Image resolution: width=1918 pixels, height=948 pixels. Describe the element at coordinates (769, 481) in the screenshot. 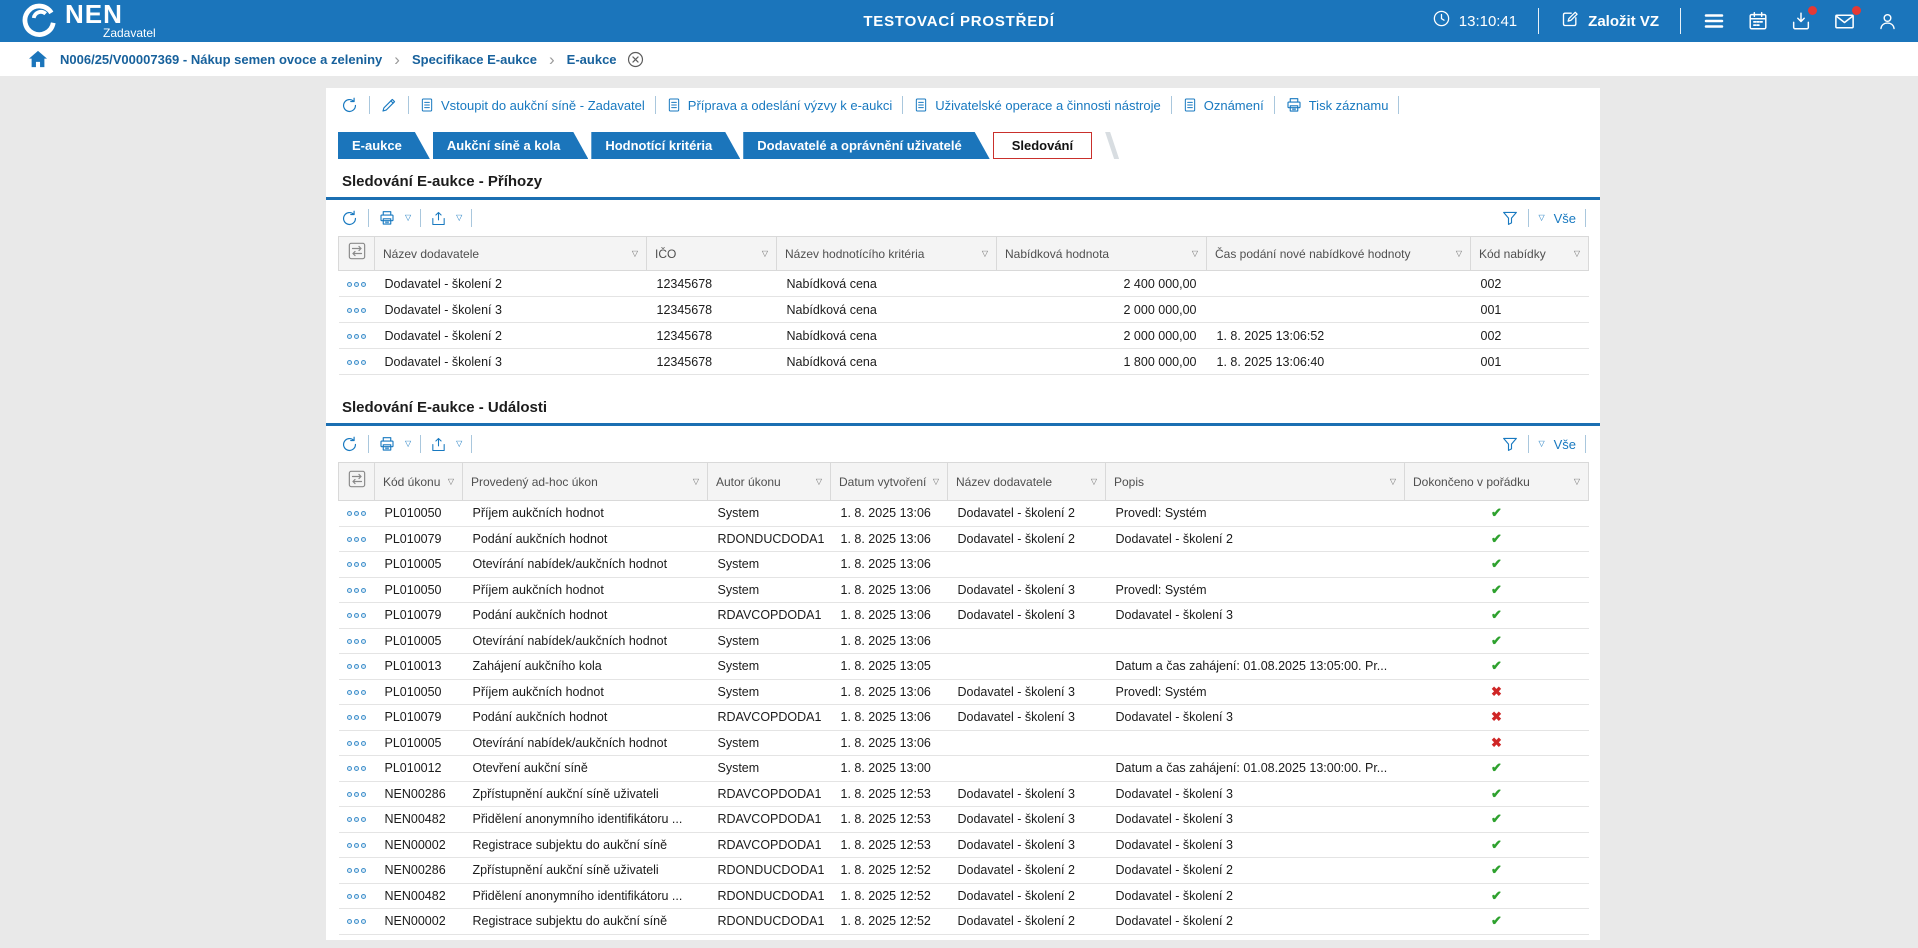

I see `column-header-autor-ukonu: Autor úkonu ▽` at that location.